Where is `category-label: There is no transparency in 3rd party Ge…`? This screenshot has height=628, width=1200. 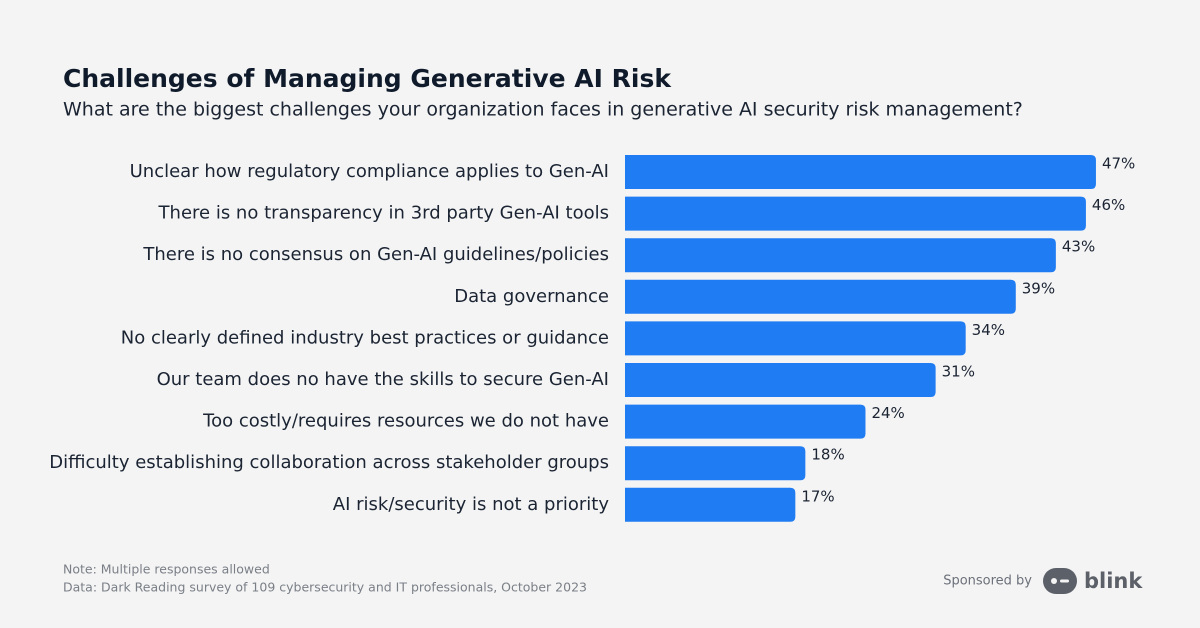
category-label: There is no transparency in 3rd party Ge… is located at coordinates (383, 213).